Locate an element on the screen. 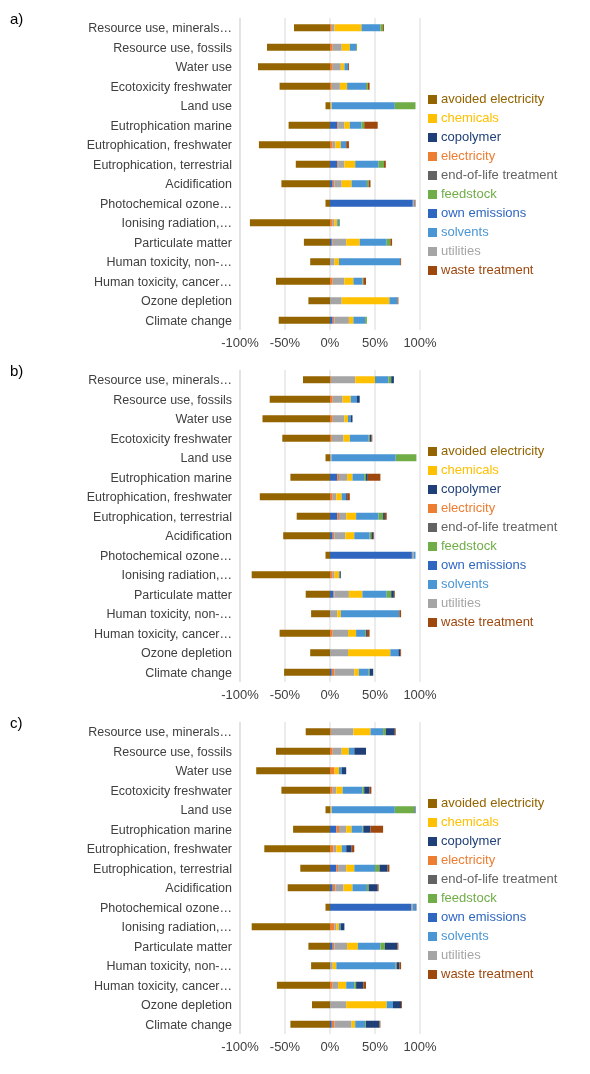 The width and height of the screenshot is (590, 1074). y-tick-label: Particulate matter is located at coordinates (183, 594).